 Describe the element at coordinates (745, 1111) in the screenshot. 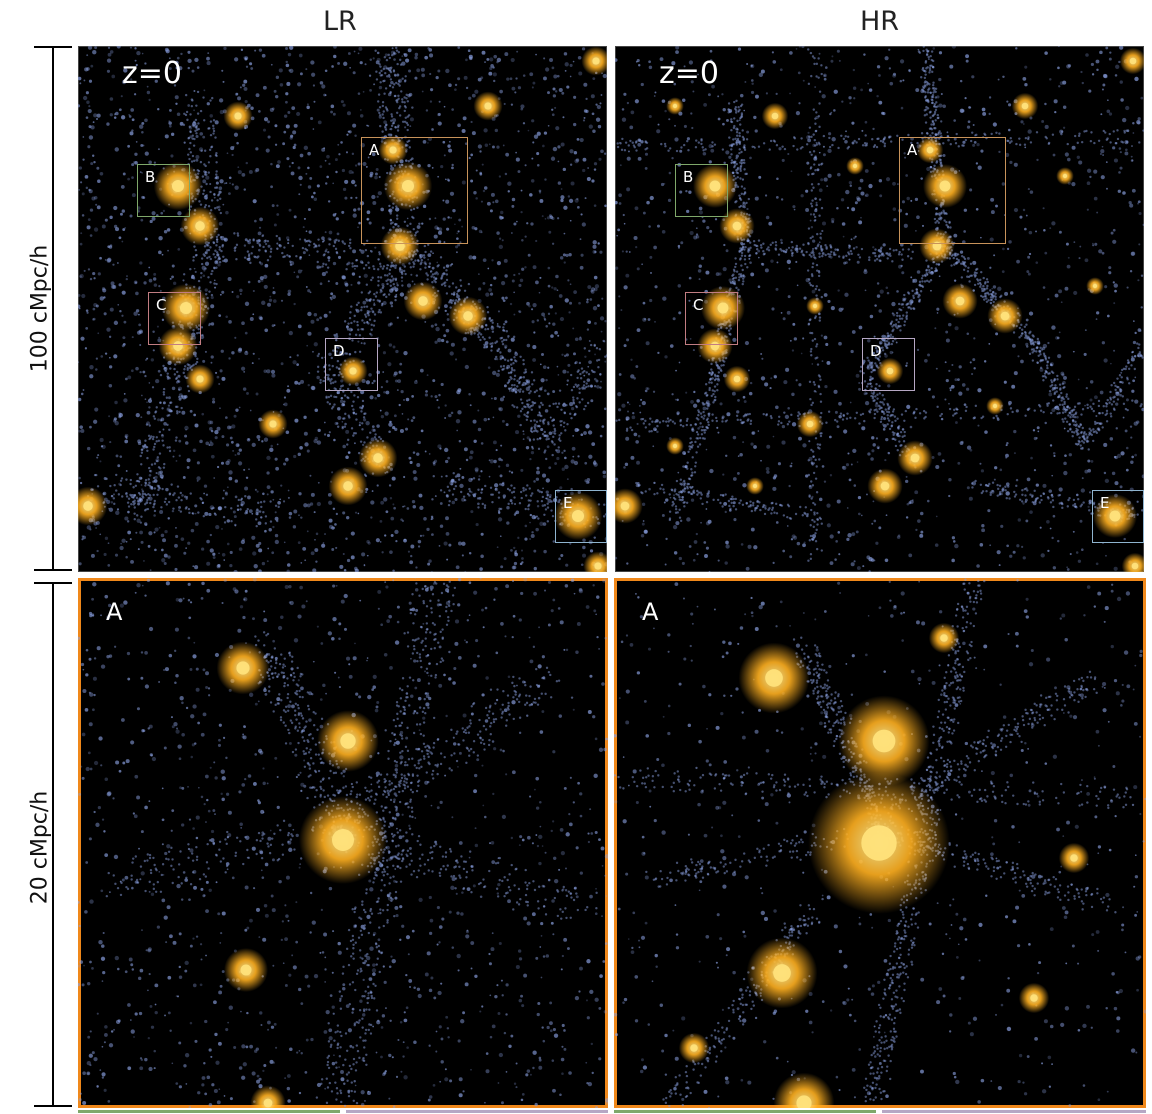

I see `strip-green-right` at that location.